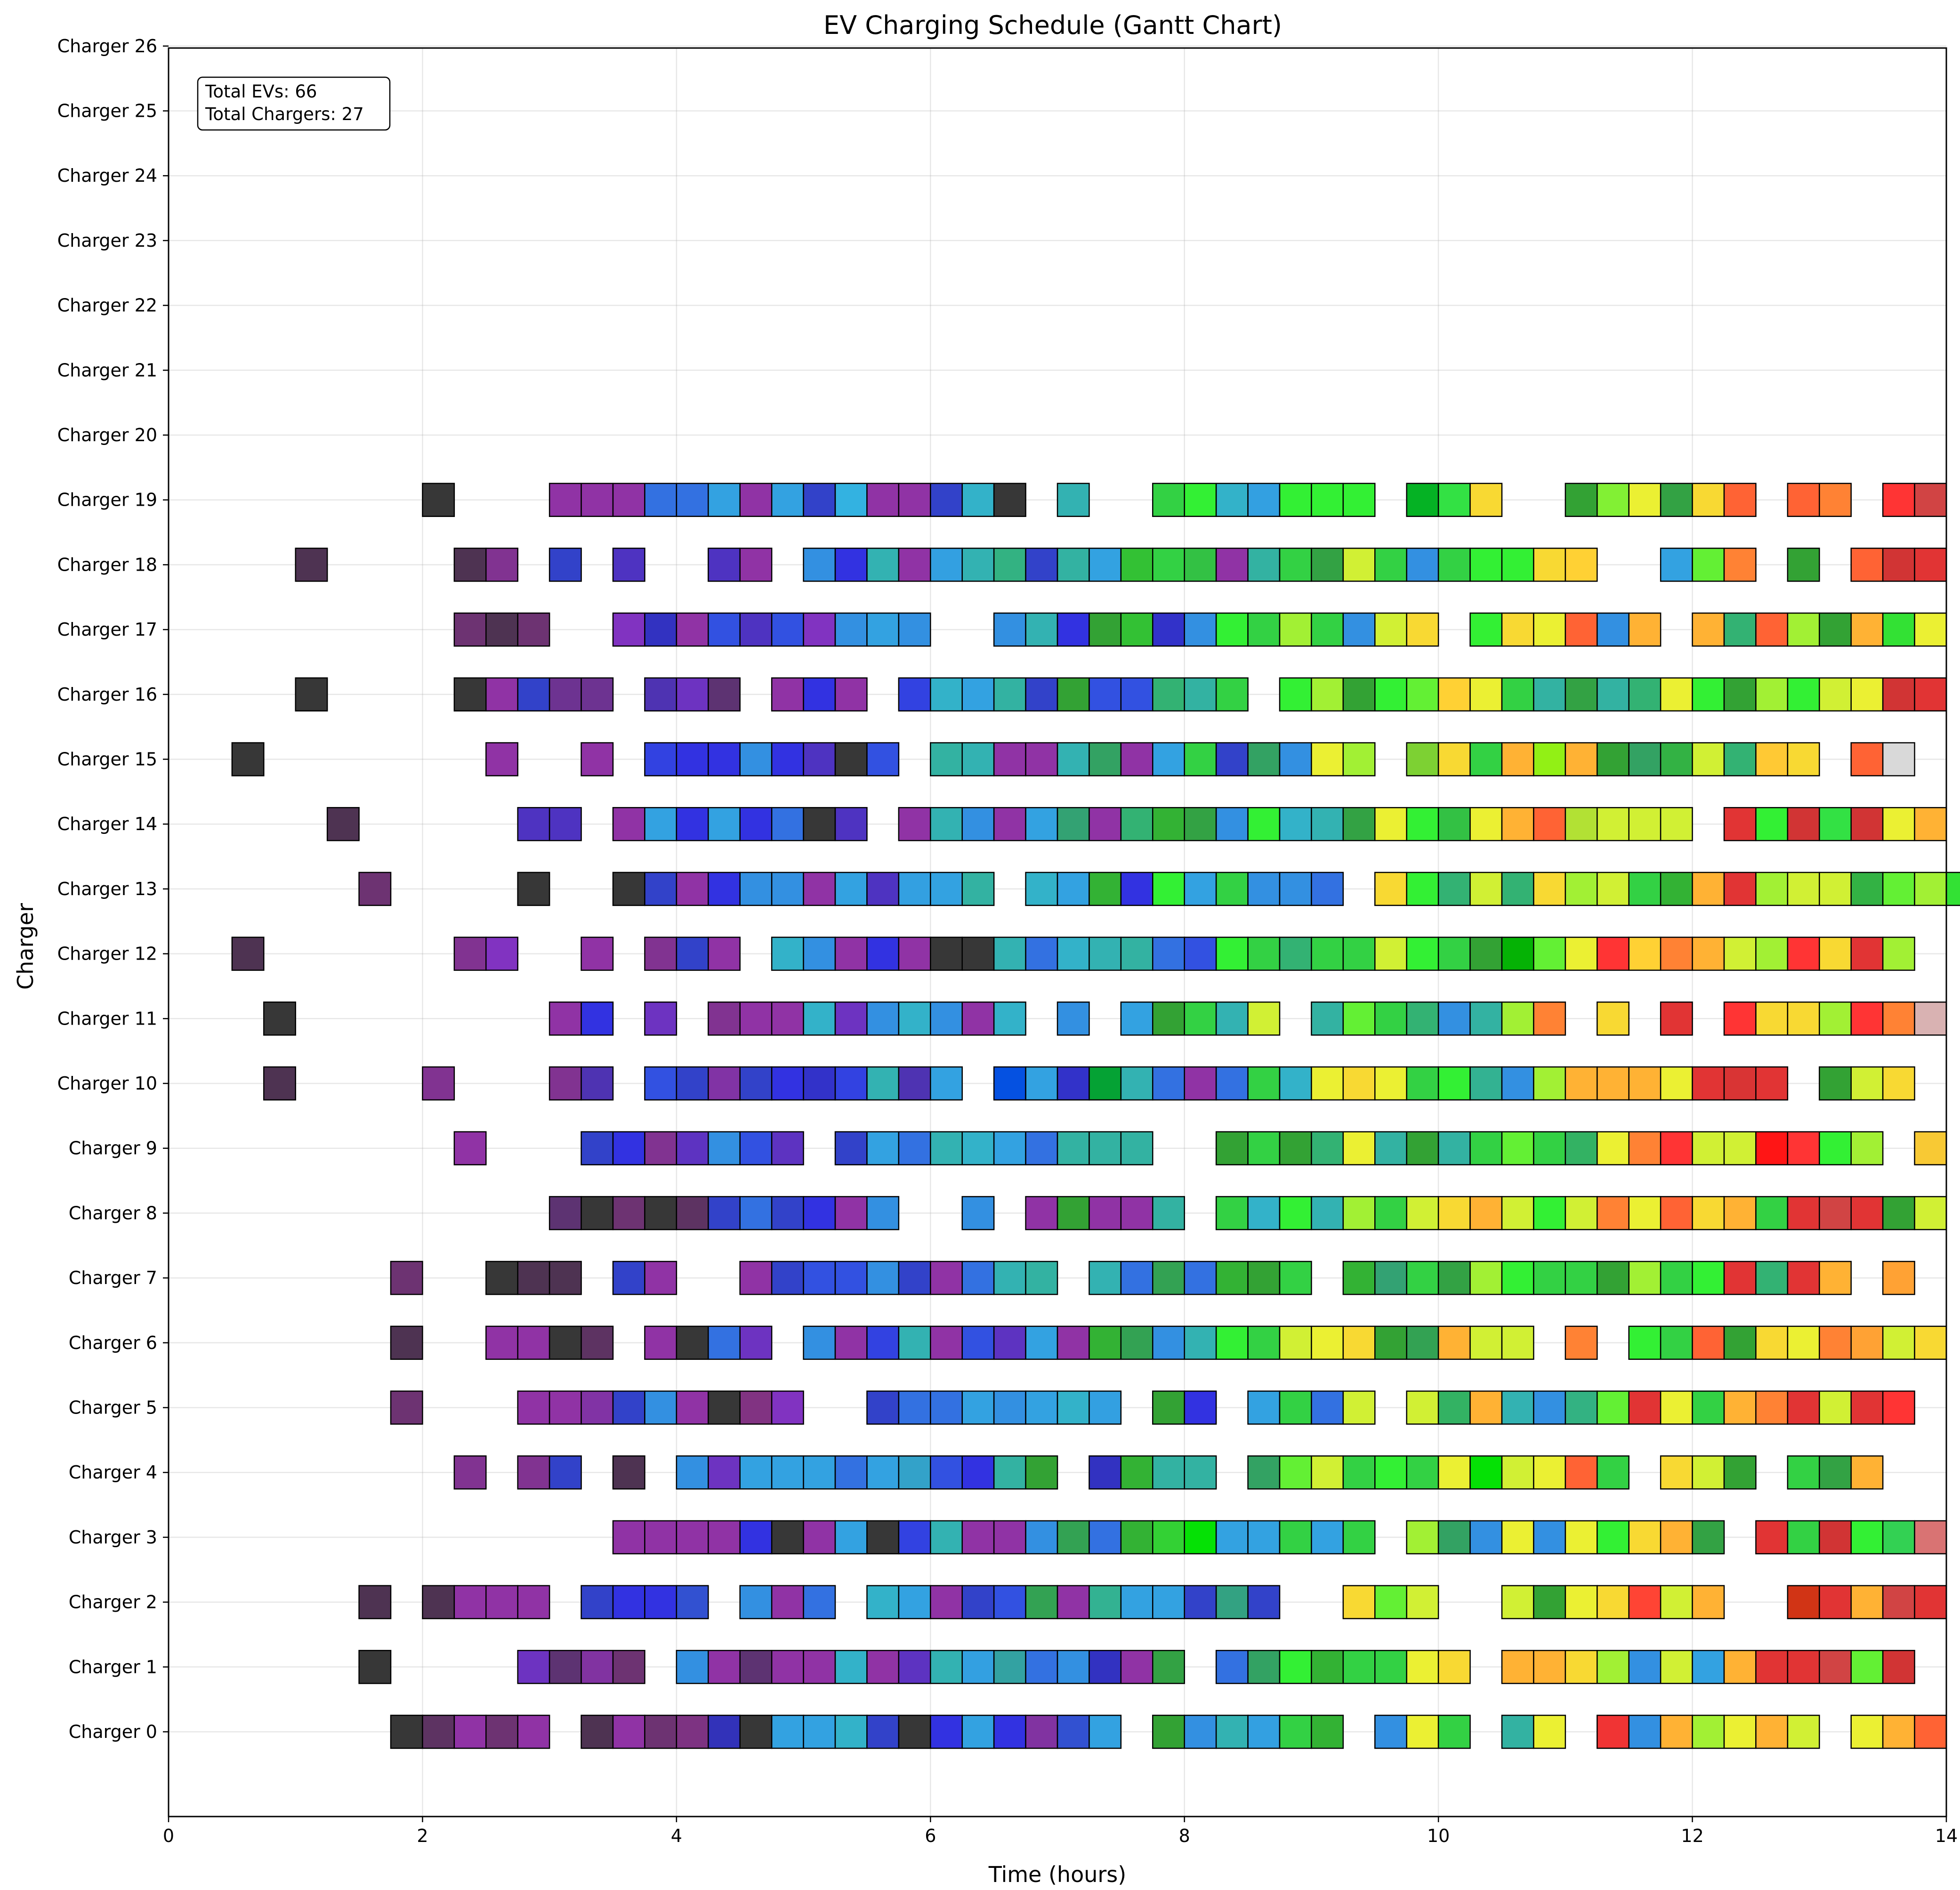 This screenshot has width=1960, height=1890. Describe the element at coordinates (107, 241) in the screenshot. I see `y-tick-label-23: Charger 23` at that location.